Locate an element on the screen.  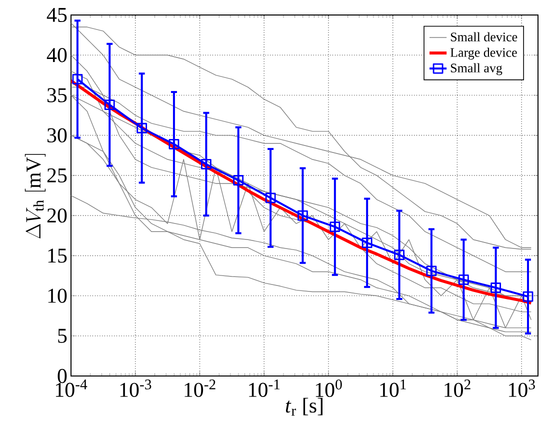
x-tick-label: 10$^{-1}$ is located at coordinates (264, 388).